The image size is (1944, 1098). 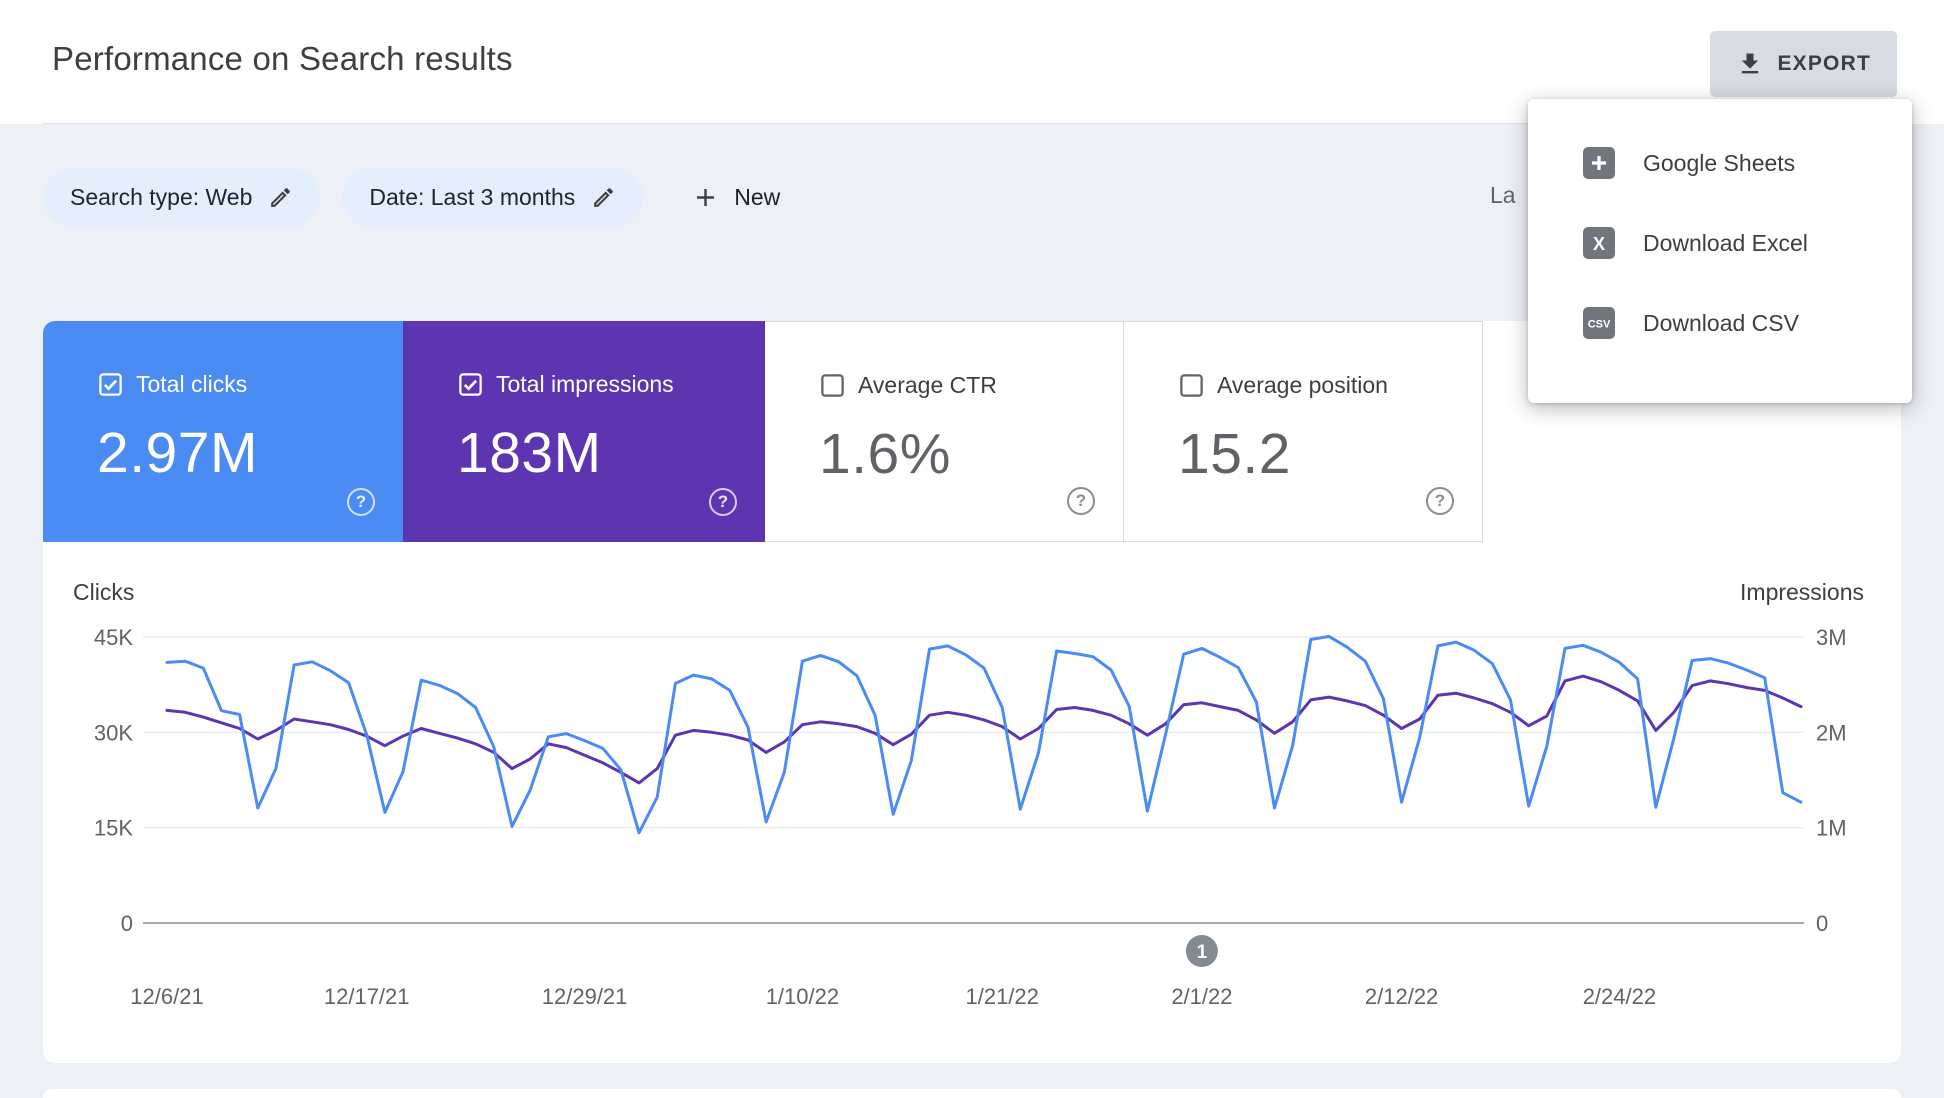 I want to click on metric-card-total-impressions: Total impressions 183M ?, so click(x=584, y=431).